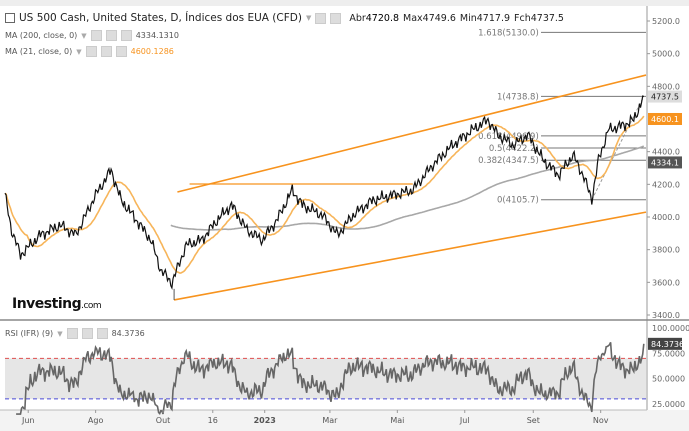 The height and width of the screenshot is (431, 689). Describe the element at coordinates (666, 282) in the screenshot. I see `y-tick-label: 3600.0` at that location.